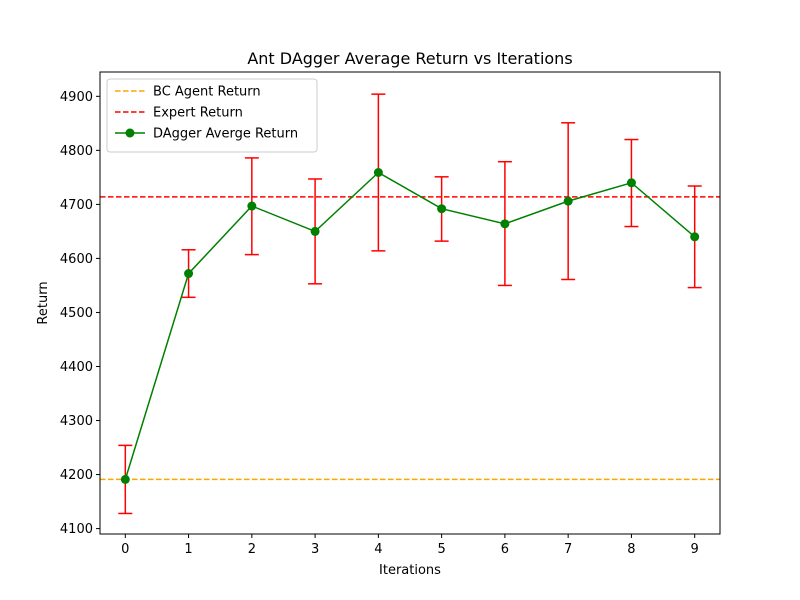 The image size is (800, 600). Describe the element at coordinates (76, 313) in the screenshot. I see `y-tick-label: 4500` at that location.